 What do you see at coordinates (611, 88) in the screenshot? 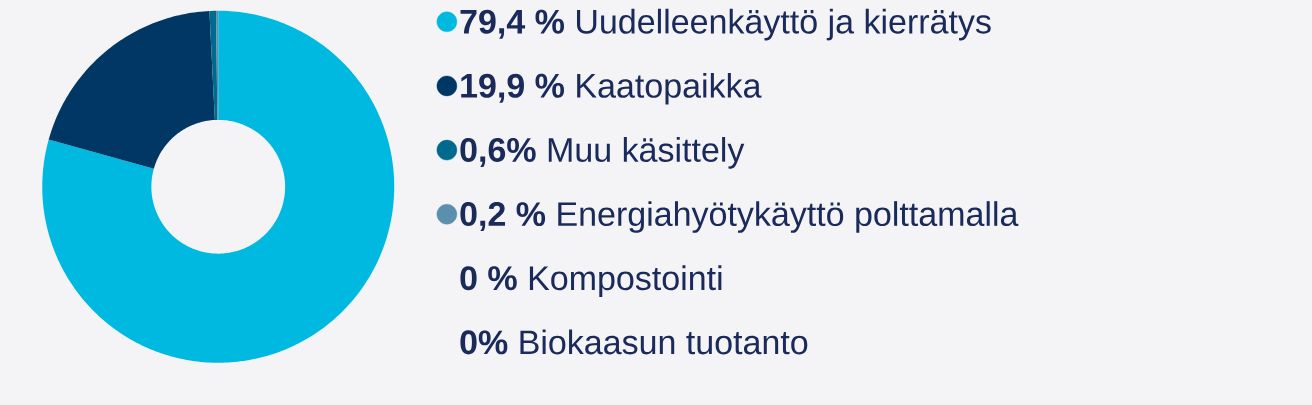
I see `legend-label: 19,9 % Kaatopaikka` at bounding box center [611, 88].